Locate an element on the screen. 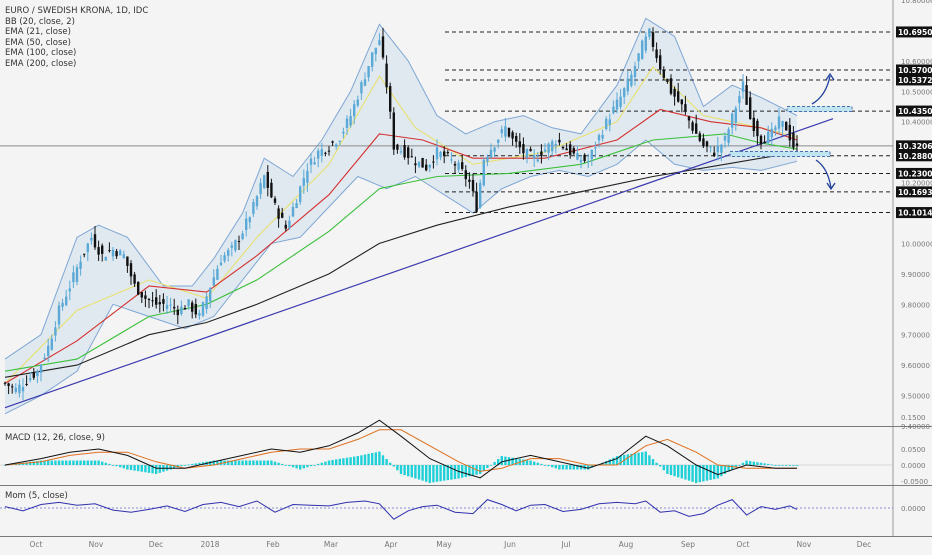 This screenshot has height=555, width=932. price-tick-label: 10.50000 is located at coordinates (916, 92).